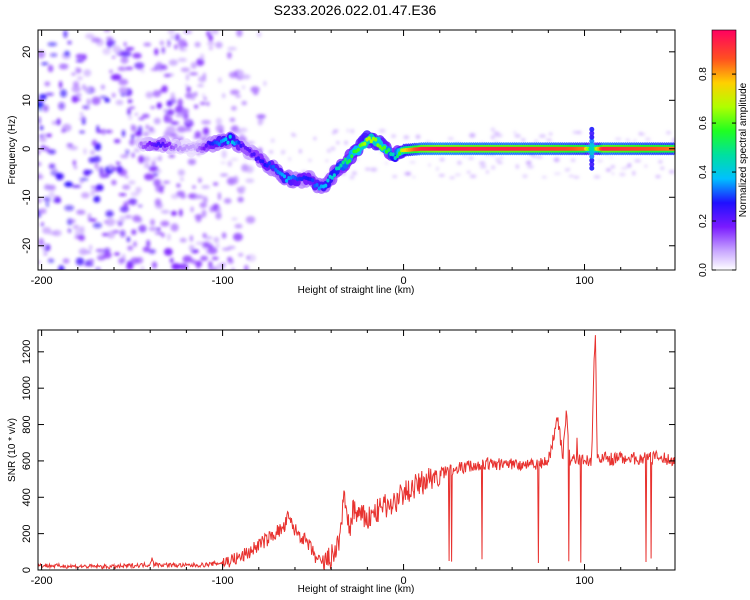 This screenshot has height=600, width=750. I want to click on x-tick-label: 0, so click(403, 281).